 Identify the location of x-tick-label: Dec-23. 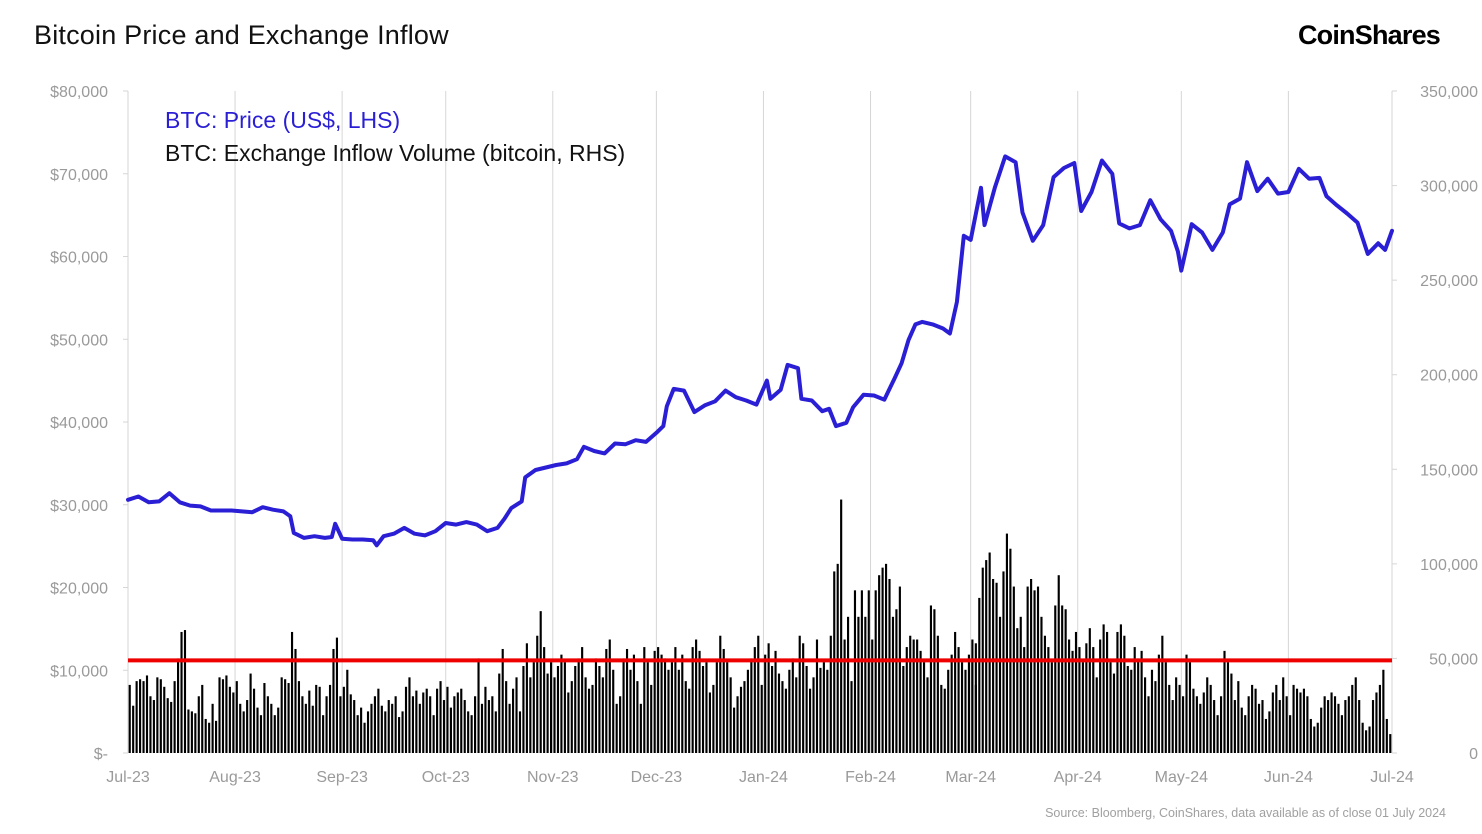
(657, 777).